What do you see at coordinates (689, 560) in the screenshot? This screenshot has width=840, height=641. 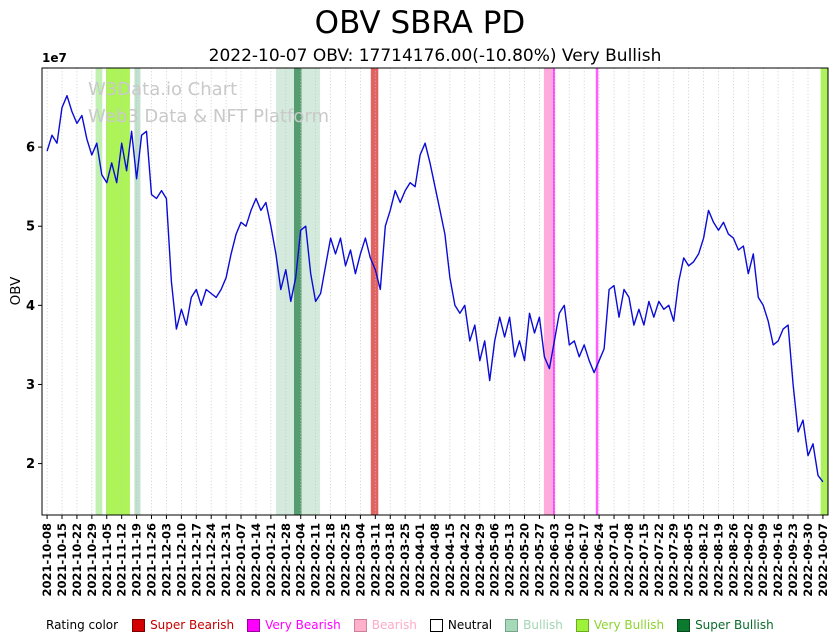 I see `x-tick-label: 2022-08-05` at bounding box center [689, 560].